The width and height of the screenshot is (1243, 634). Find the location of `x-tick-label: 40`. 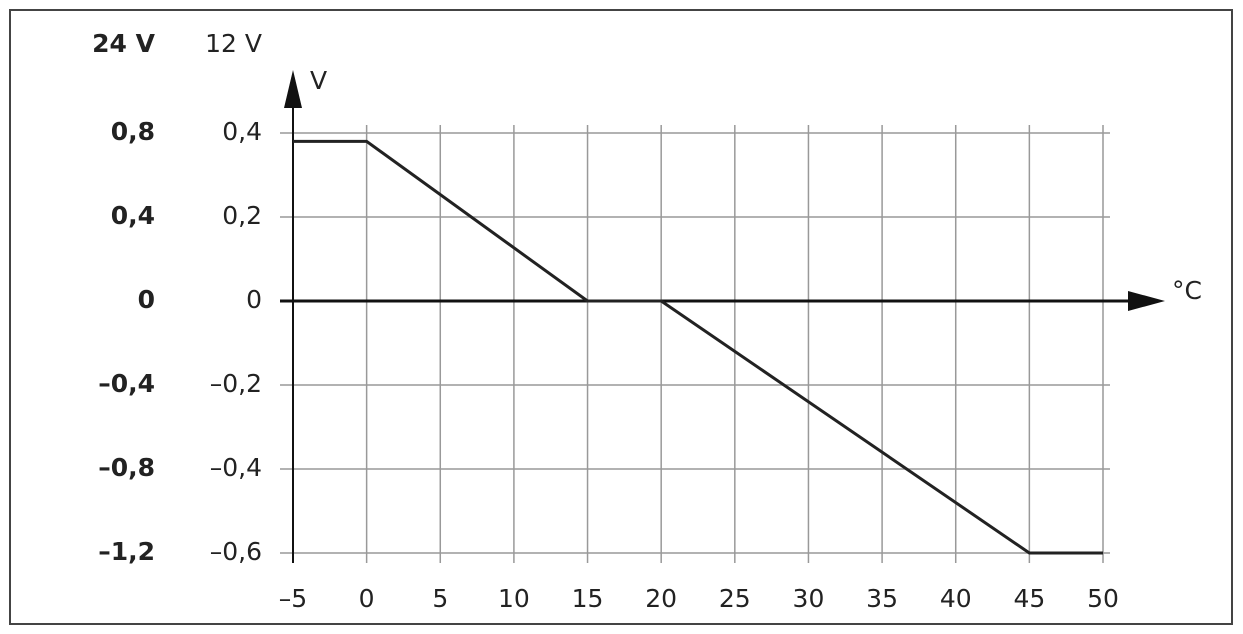

x-tick-label: 40 is located at coordinates (956, 598).